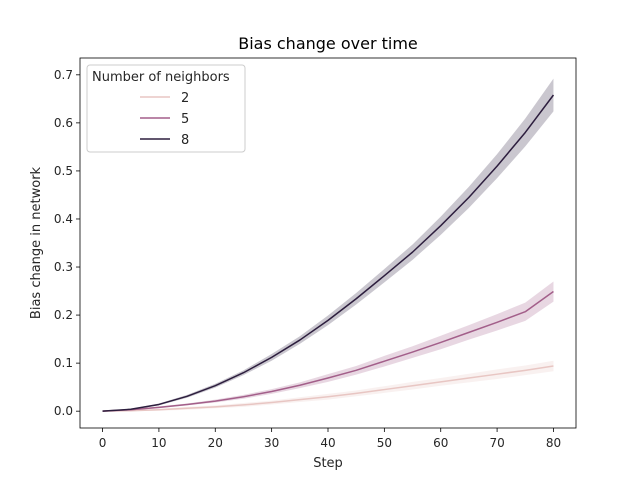 The height and width of the screenshot is (480, 640). Describe the element at coordinates (185, 98) in the screenshot. I see `legend-label-2: 2` at that location.